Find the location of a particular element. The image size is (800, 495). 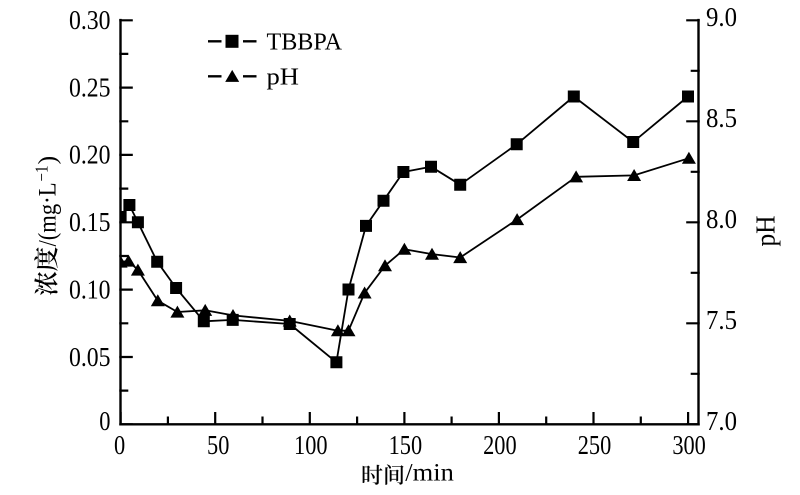

svg-text: 50 is located at coordinates (218, 445).